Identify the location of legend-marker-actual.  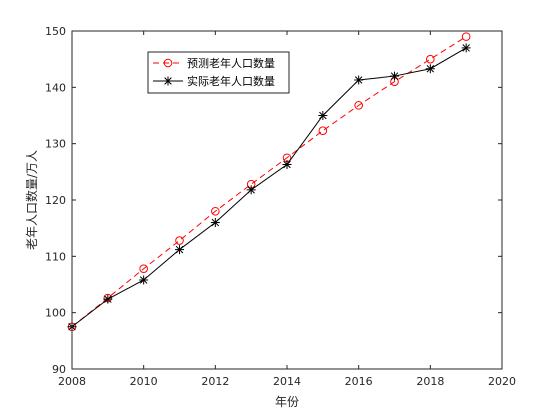
(168, 81).